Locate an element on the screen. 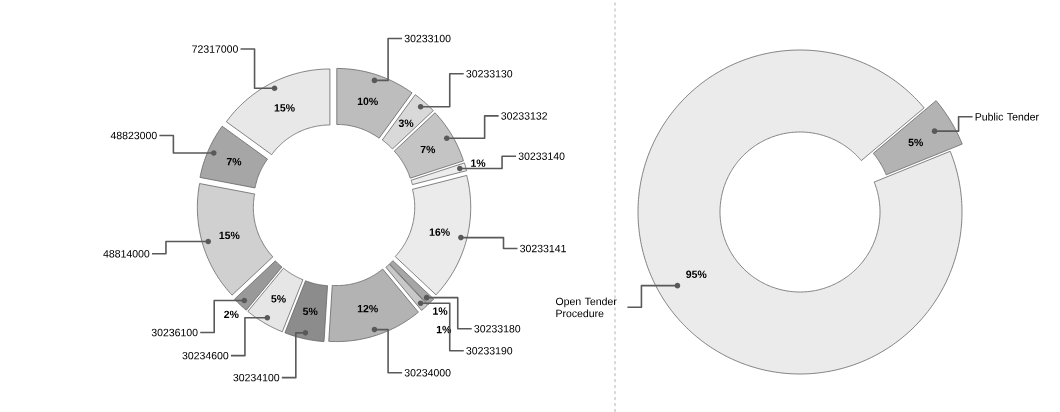 The width and height of the screenshot is (1060, 412). slice-label: 30233180 is located at coordinates (497, 329).